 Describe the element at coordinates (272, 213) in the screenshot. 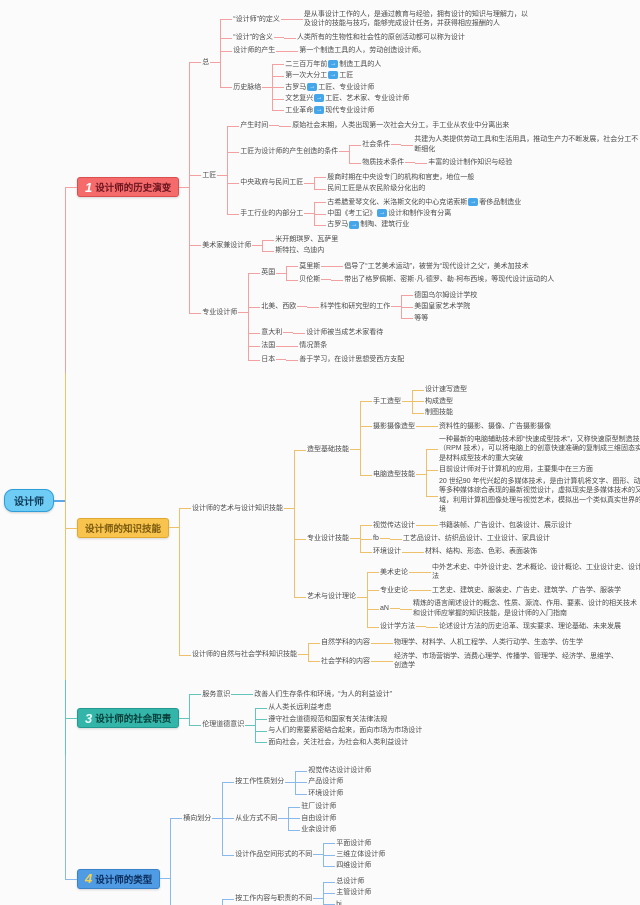

I see `mindmap-topic-label: 手工行业的内部分工` at that location.